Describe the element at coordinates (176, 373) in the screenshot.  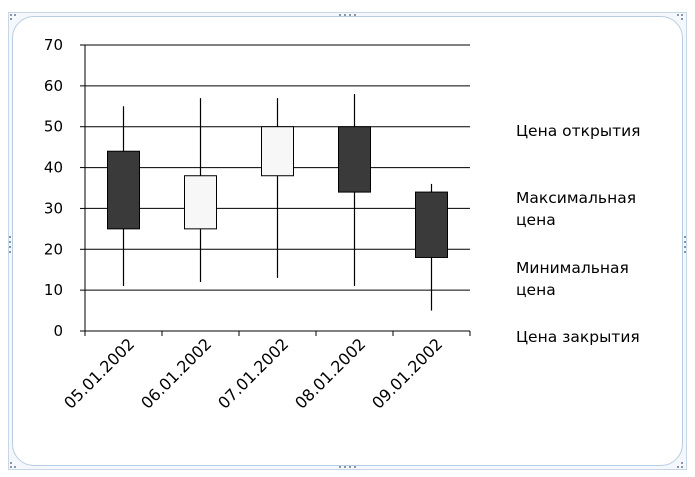
I see `x-tick-label-1: 06.01.2002` at that location.